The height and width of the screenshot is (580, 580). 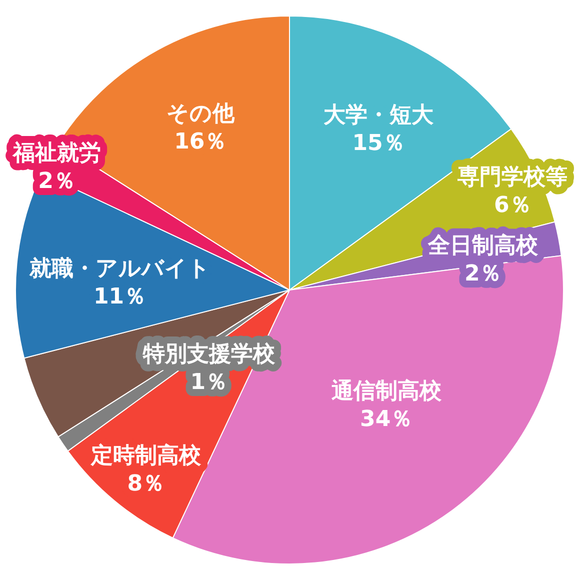 What do you see at coordinates (200, 141) in the screenshot?
I see `data-label: 16％` at bounding box center [200, 141].